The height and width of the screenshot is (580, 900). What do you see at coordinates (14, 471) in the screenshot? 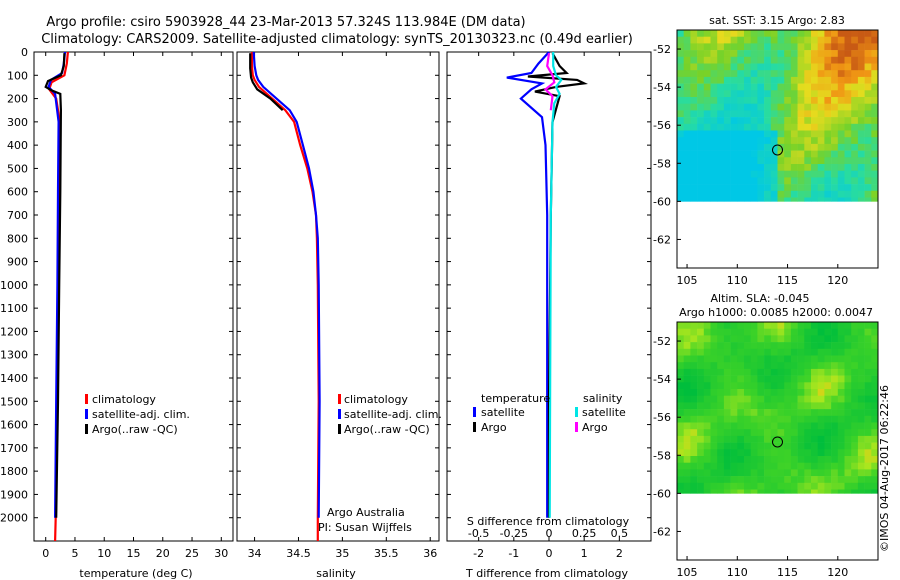
I see `y-tick-label: 1800` at bounding box center [14, 471].